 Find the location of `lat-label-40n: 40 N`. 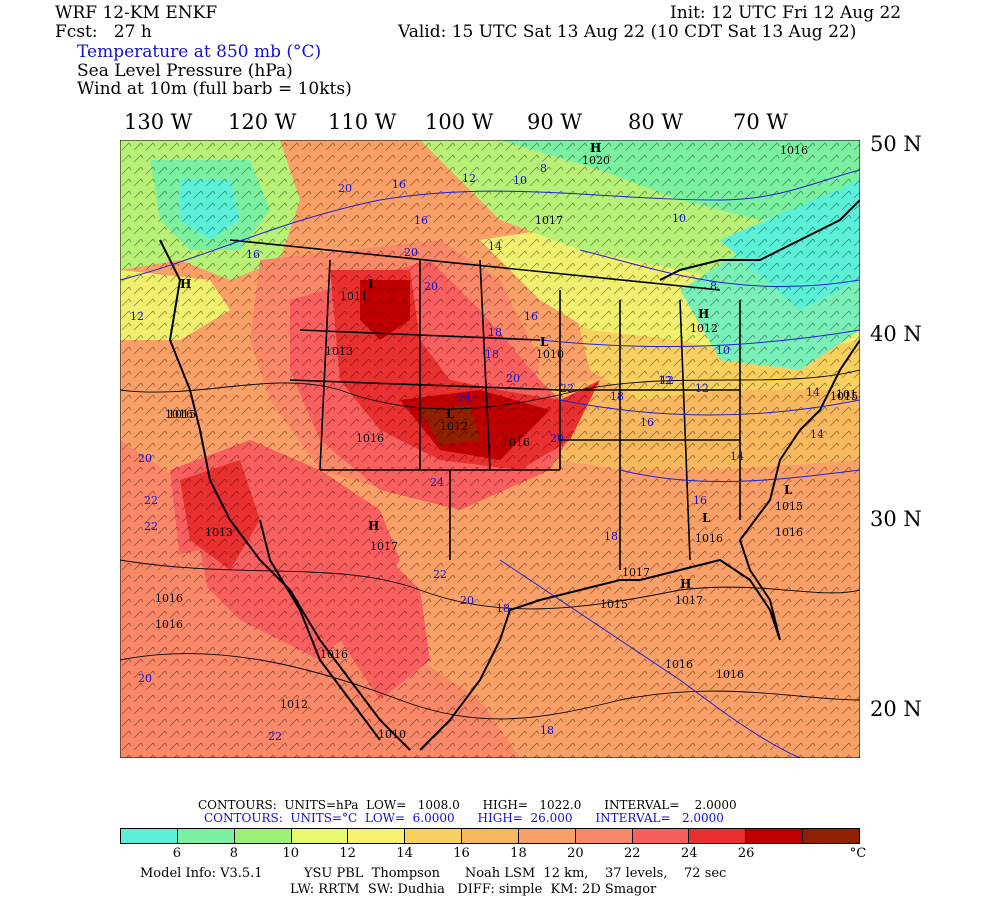

lat-label-40n: 40 N is located at coordinates (896, 334).